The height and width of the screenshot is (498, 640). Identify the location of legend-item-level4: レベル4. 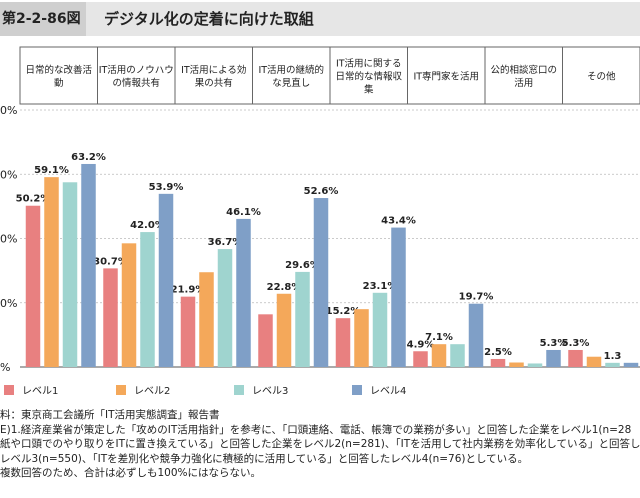
(379, 392).